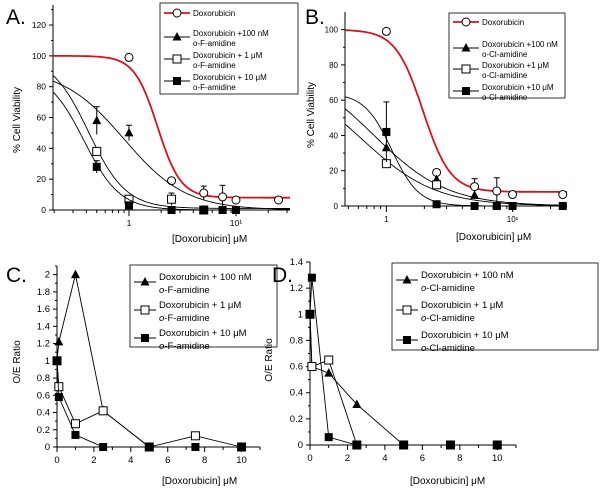 This screenshot has height=497, width=600. What do you see at coordinates (214, 65) in the screenshot?
I see `legend-sublabel-text: o-F-amidine` at bounding box center [214, 65].